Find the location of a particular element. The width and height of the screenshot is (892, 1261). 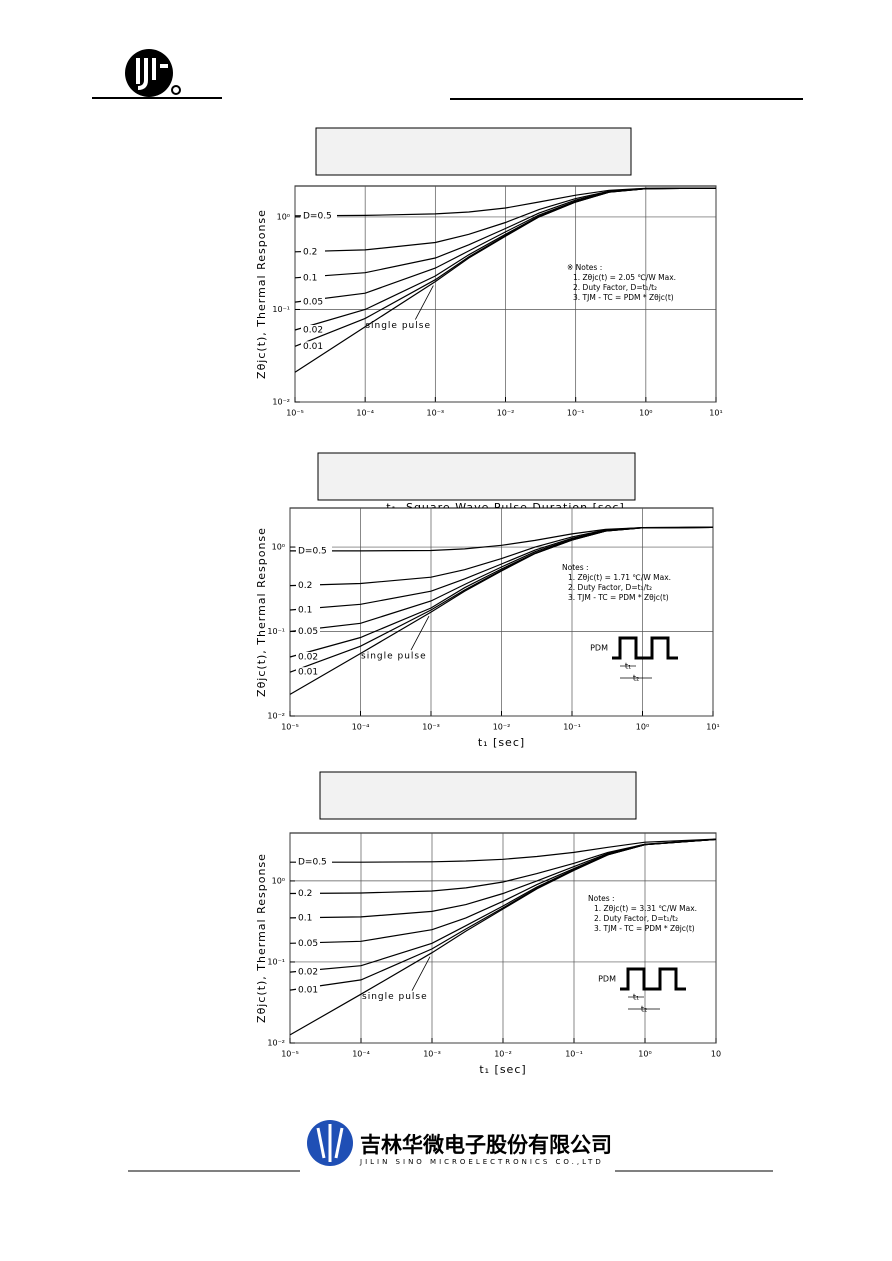

x-tick-label: 10 is located at coordinates (716, 1054).